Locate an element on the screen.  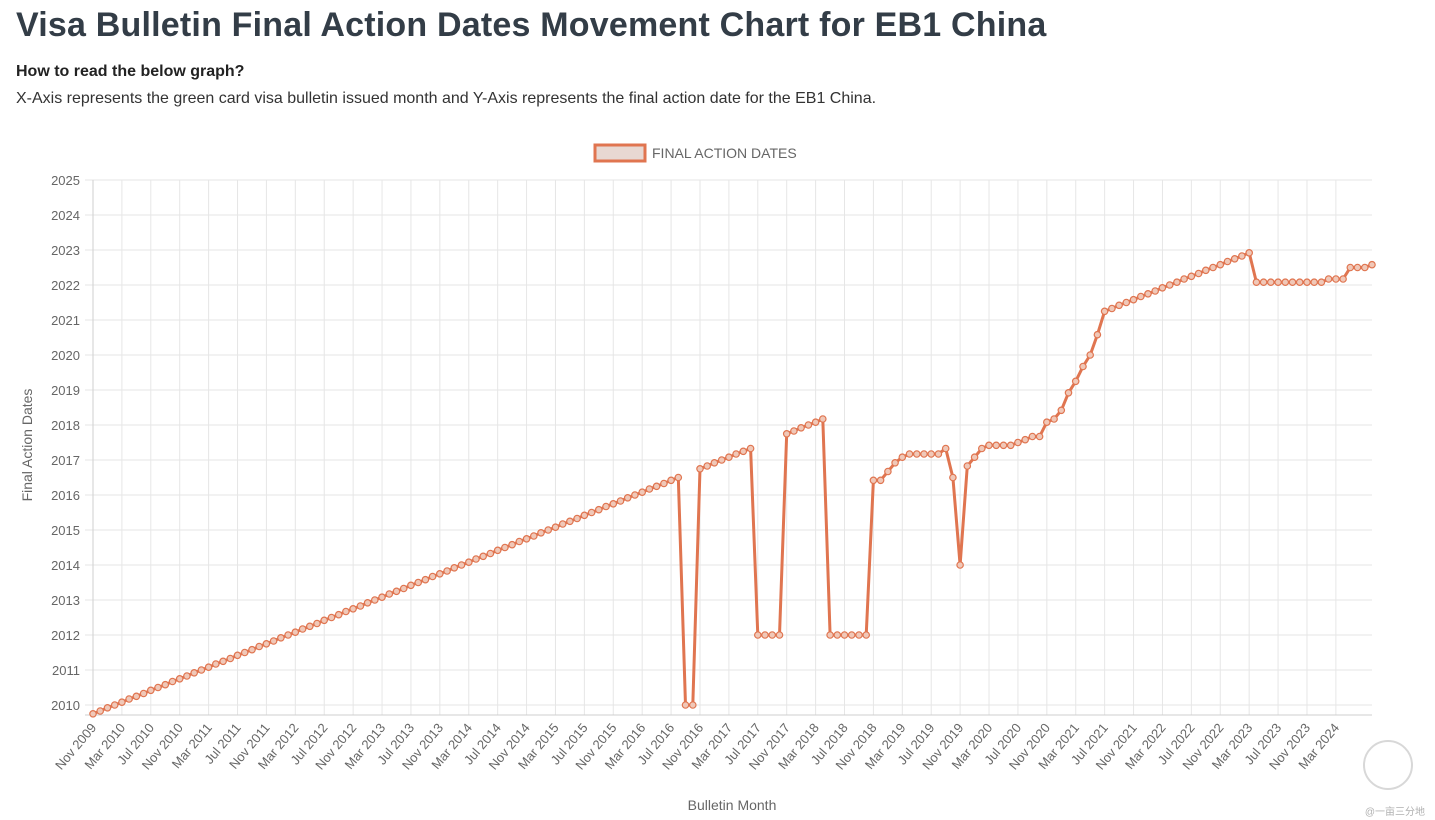
legend: FINAL ACTION DATES is located at coordinates (695, 153).